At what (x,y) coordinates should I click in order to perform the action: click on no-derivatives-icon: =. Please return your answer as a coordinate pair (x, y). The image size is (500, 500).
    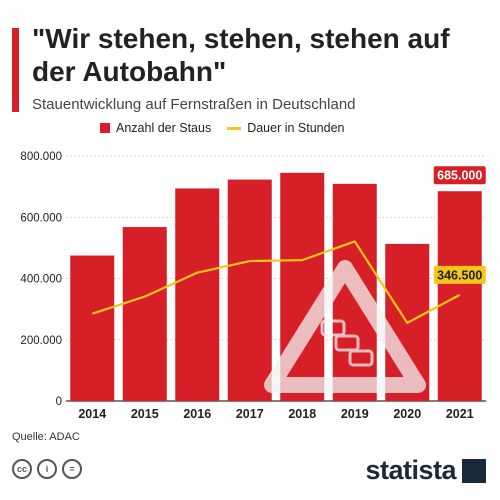
    Looking at the image, I should click on (72, 469).